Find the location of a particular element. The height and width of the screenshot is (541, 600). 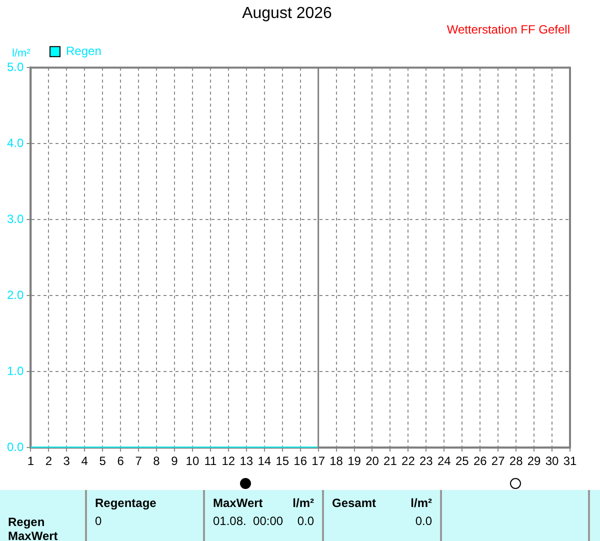

x-tick-label: 25 is located at coordinates (462, 461).